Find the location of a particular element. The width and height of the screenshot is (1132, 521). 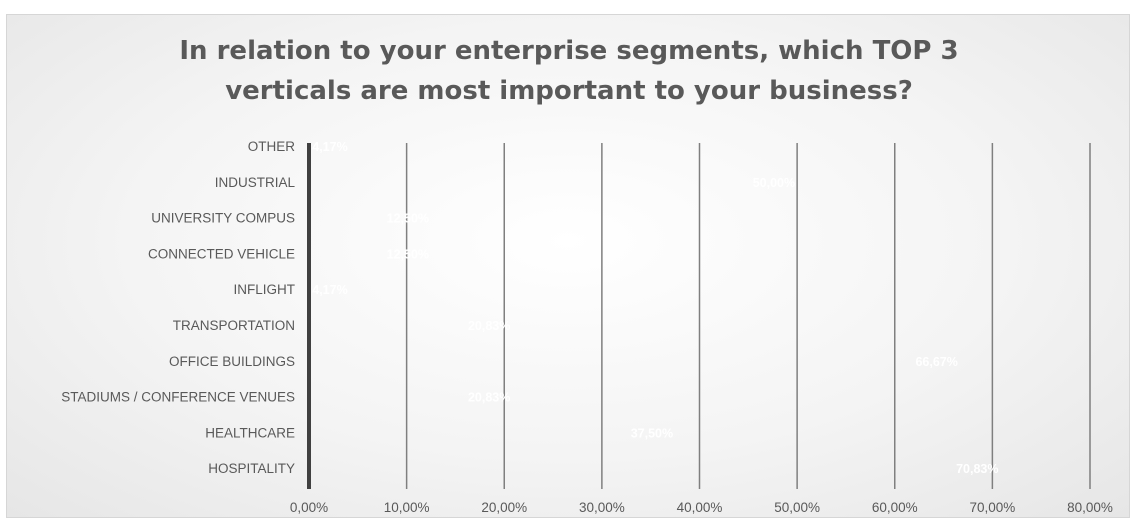

data-label: 70,83% is located at coordinates (977, 469).